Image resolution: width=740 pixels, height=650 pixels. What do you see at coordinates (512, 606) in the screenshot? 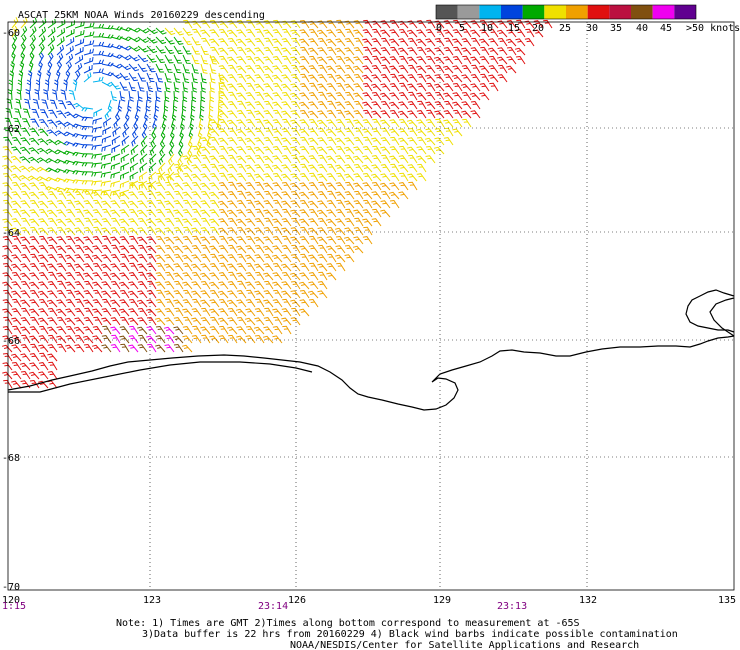
I see `time-label-2: 23:13` at bounding box center [512, 606].